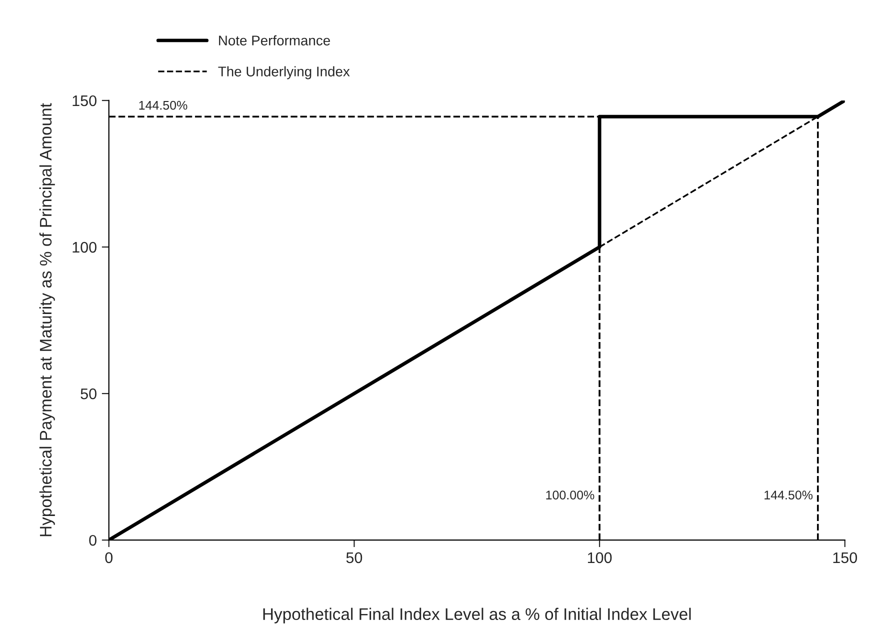 The width and height of the screenshot is (871, 628). What do you see at coordinates (354, 558) in the screenshot?
I see `x-tick-label: 50` at bounding box center [354, 558].